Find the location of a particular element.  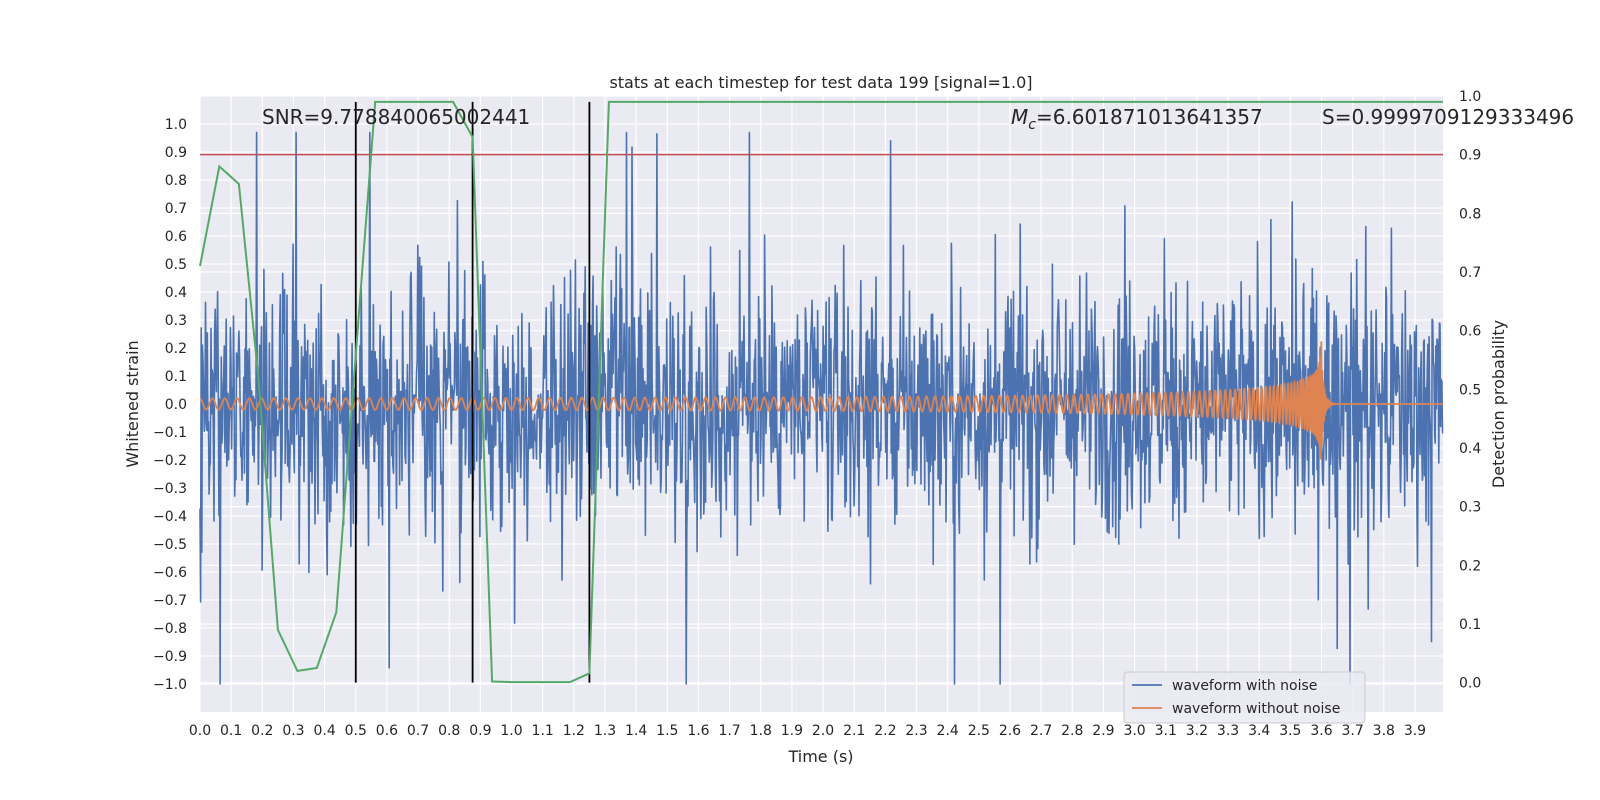

y-tick-label: −0.6 is located at coordinates (170, 573).